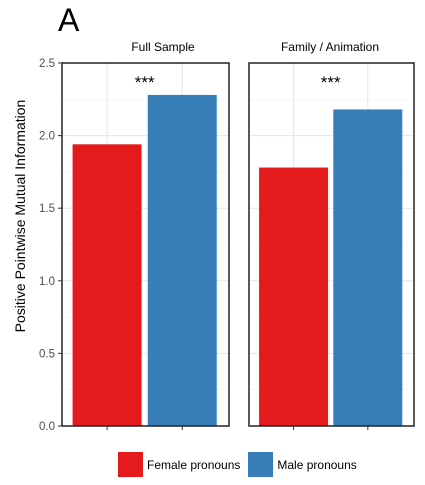 The height and width of the screenshot is (485, 425). Describe the element at coordinates (261, 464) in the screenshot. I see `legend-swatch-male` at that location.